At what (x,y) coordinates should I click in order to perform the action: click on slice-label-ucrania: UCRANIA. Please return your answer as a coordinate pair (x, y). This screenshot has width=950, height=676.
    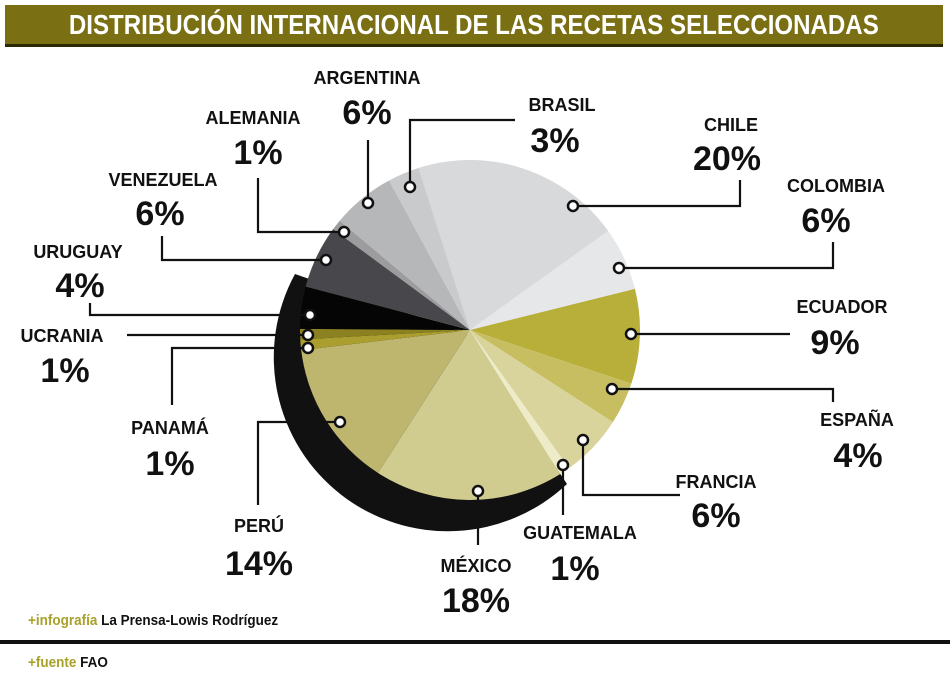
    Looking at the image, I should click on (62, 336).